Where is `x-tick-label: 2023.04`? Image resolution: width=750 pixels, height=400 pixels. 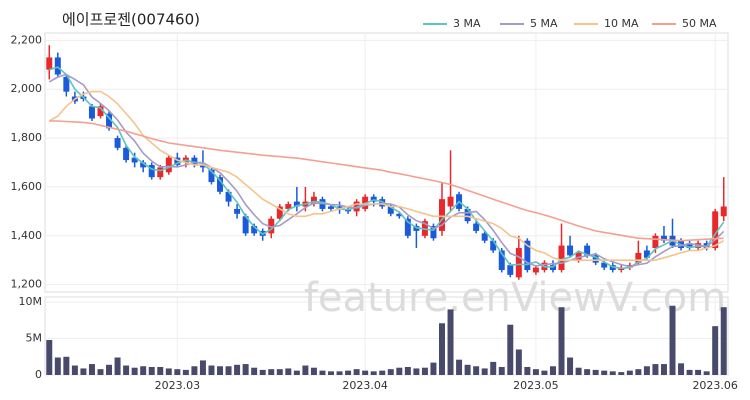
x-tick-label: 2023.04 is located at coordinates (365, 385).